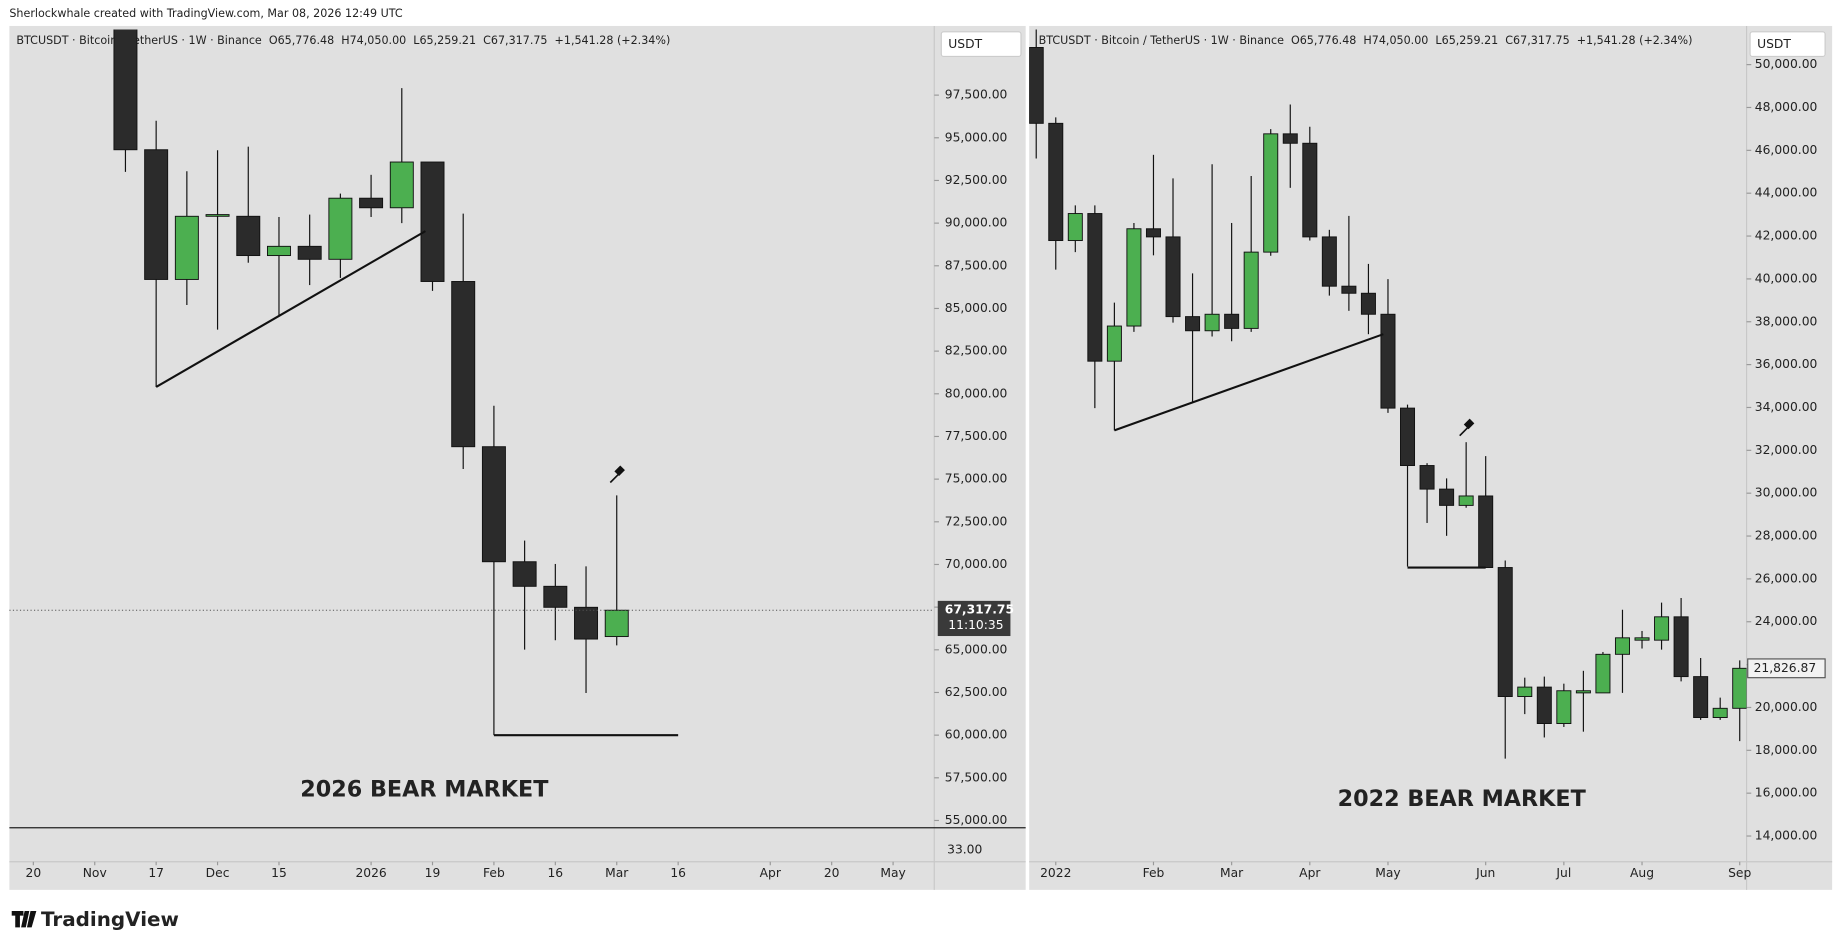  I want to click on last-price-label: 21,826.87, so click(1785, 668).